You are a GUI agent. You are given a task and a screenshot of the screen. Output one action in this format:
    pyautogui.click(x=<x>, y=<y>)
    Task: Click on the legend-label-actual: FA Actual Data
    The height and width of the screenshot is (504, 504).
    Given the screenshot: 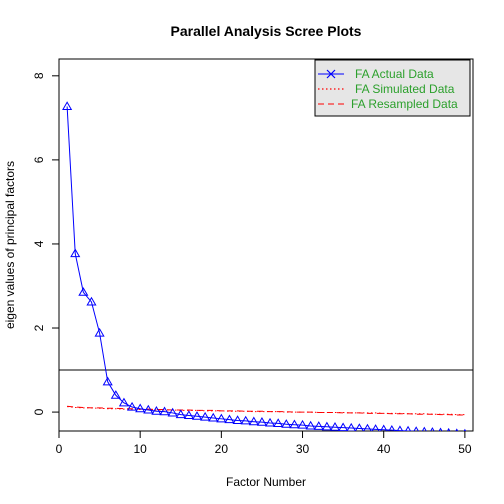 What is the action you would take?
    pyautogui.click(x=394, y=74)
    